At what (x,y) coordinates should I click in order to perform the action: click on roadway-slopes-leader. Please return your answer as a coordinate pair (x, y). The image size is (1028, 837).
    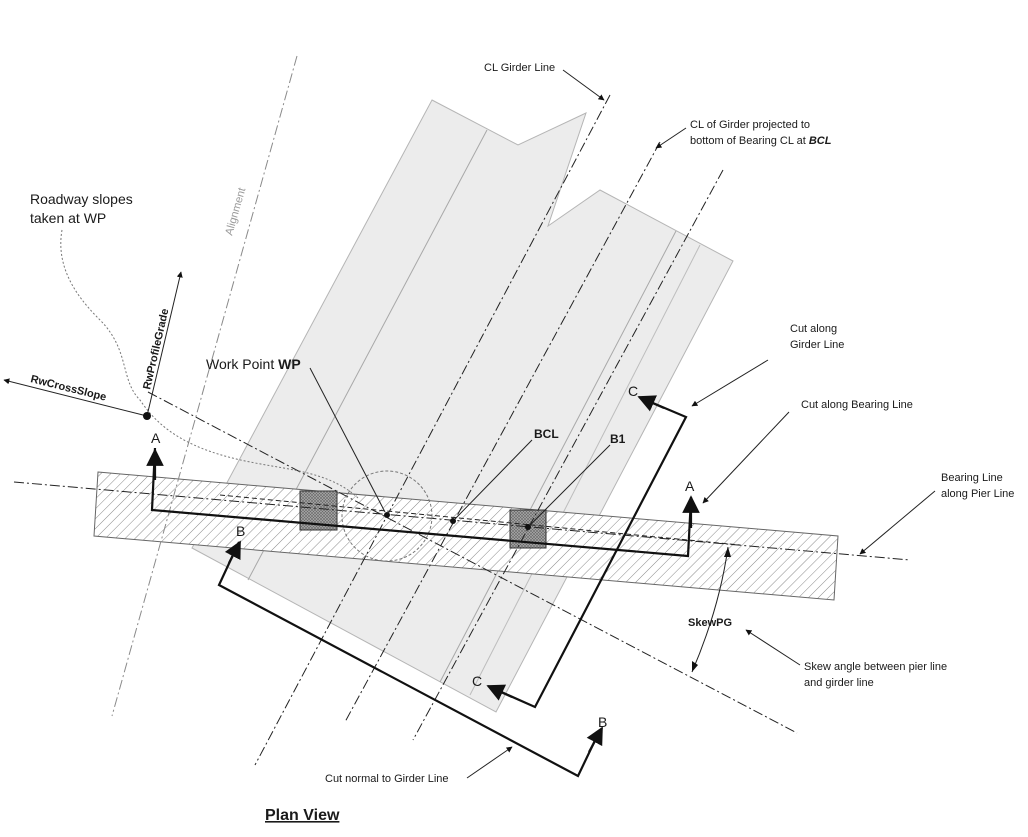
    Looking at the image, I should click on (209, 364).